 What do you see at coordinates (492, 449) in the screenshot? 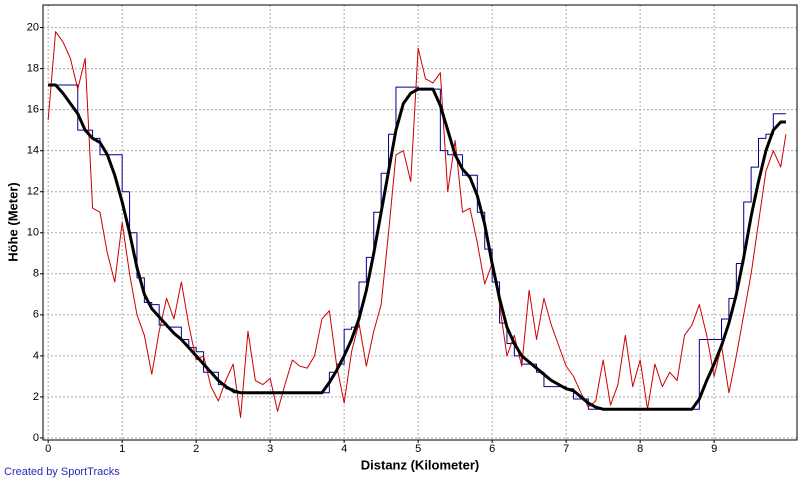
I see `x-tick-label: 6` at bounding box center [492, 449].